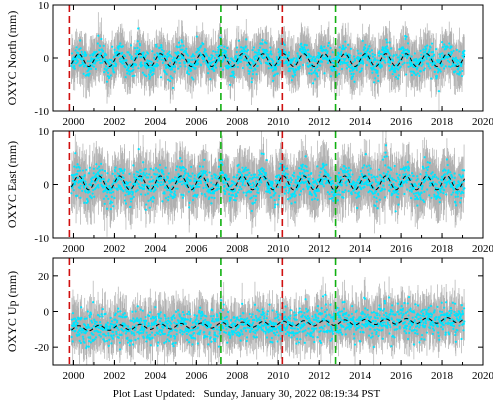 This screenshot has width=493, height=404. Describe the element at coordinates (155, 122) in the screenshot. I see `x-tick-label: 2004` at that location.